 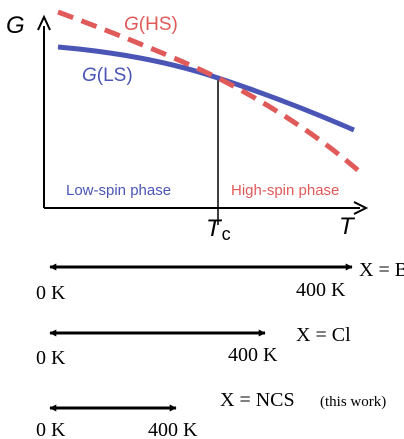 I want to click on range-x-label-br: X = Br, so click(x=381, y=270).